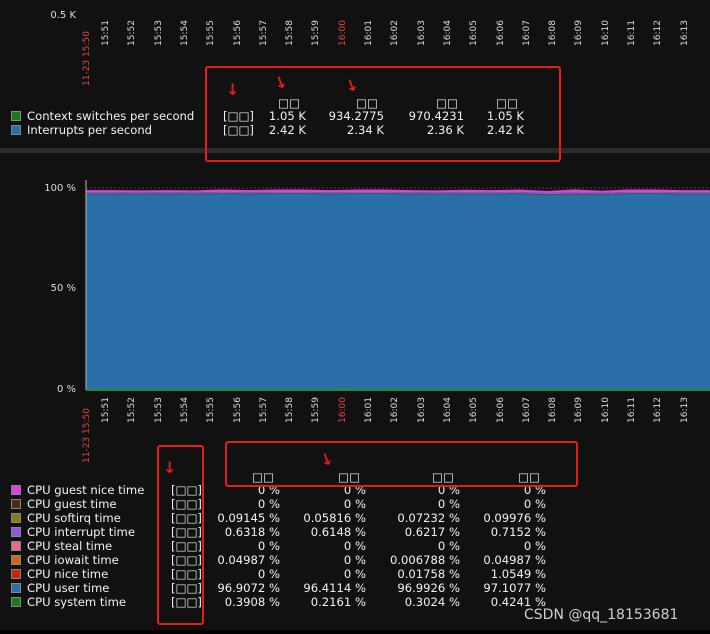 The width and height of the screenshot is (710, 634). What do you see at coordinates (158, 410) in the screenshot?
I see `time-tick: 15:53` at bounding box center [158, 410].